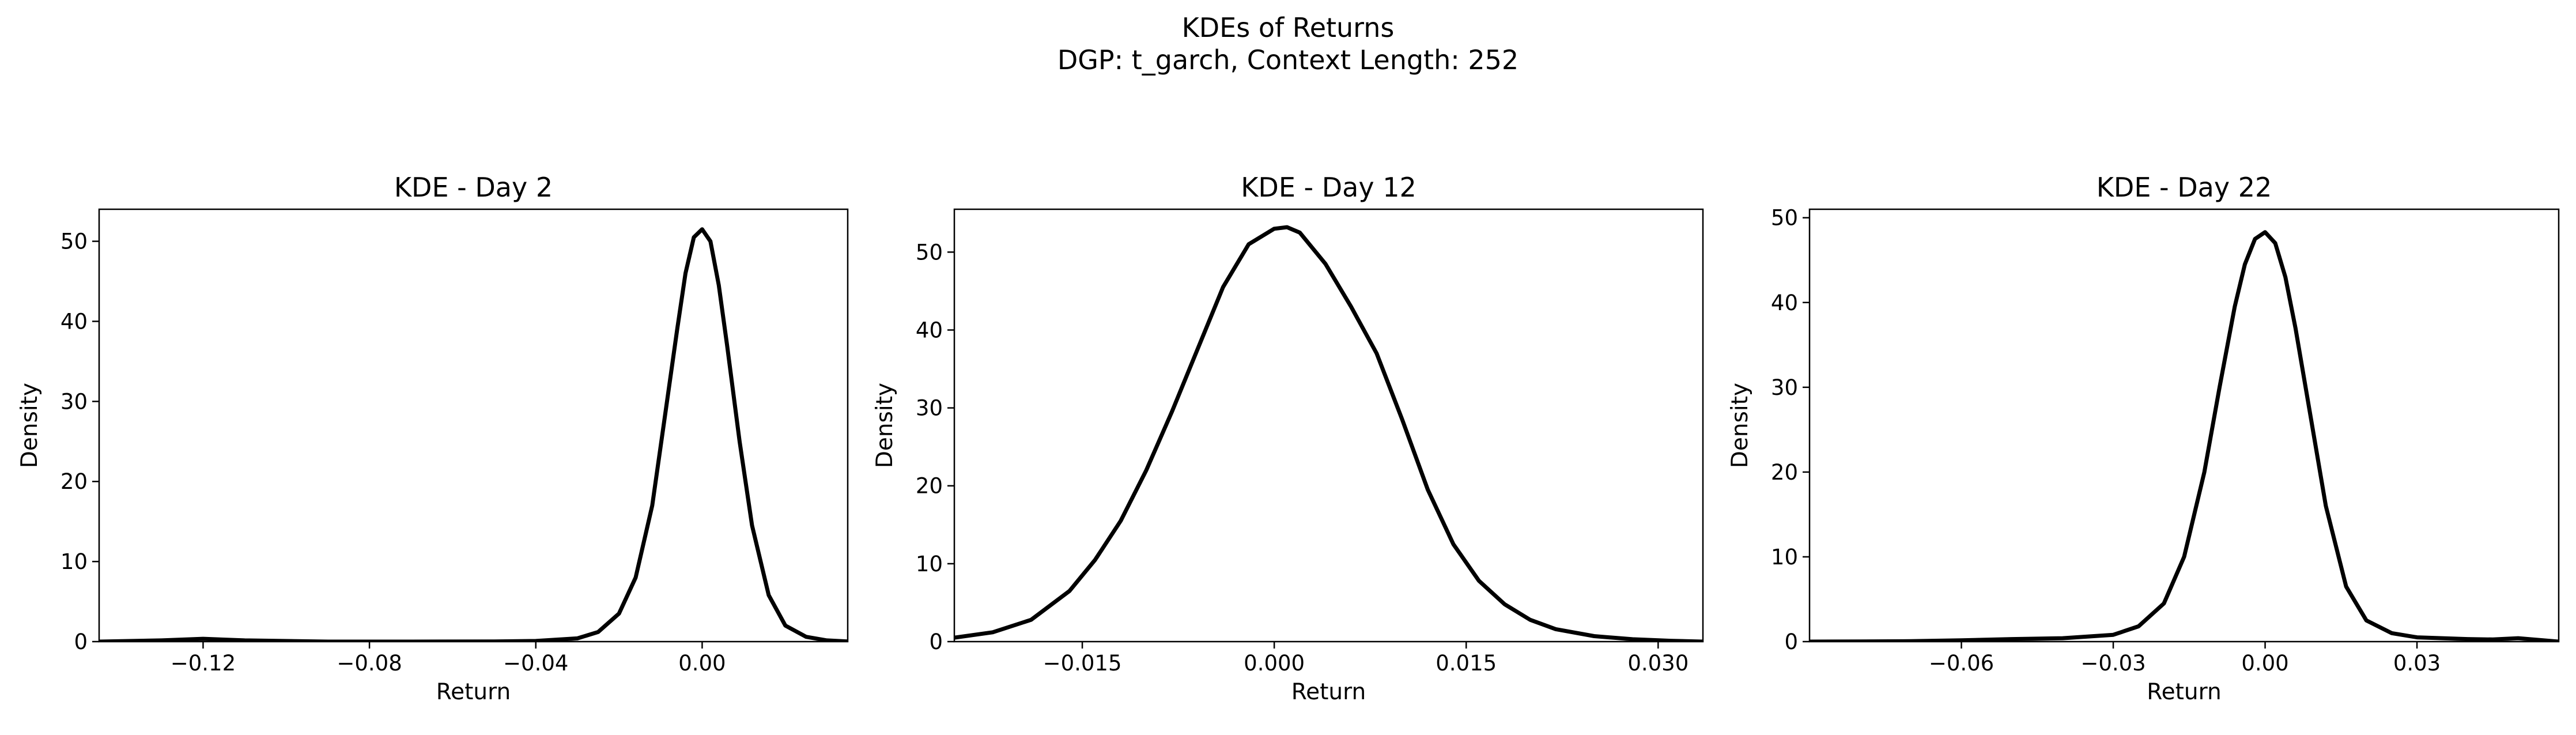 The width and height of the screenshot is (2576, 735). What do you see at coordinates (474, 187) in the screenshot?
I see `panel-title: KDE - Day 2` at bounding box center [474, 187].